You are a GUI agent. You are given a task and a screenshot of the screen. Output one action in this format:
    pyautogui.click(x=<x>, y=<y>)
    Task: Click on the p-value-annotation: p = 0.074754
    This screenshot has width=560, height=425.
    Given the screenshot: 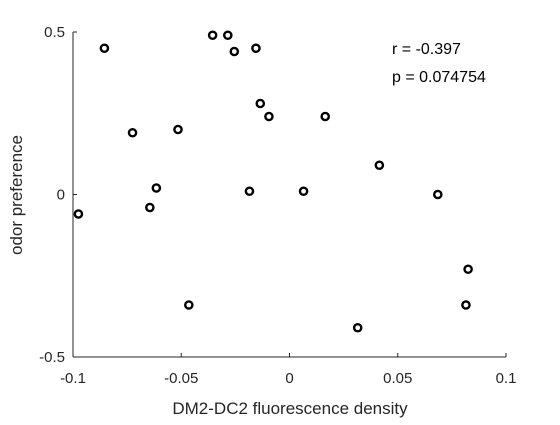 What is the action you would take?
    pyautogui.click(x=439, y=77)
    